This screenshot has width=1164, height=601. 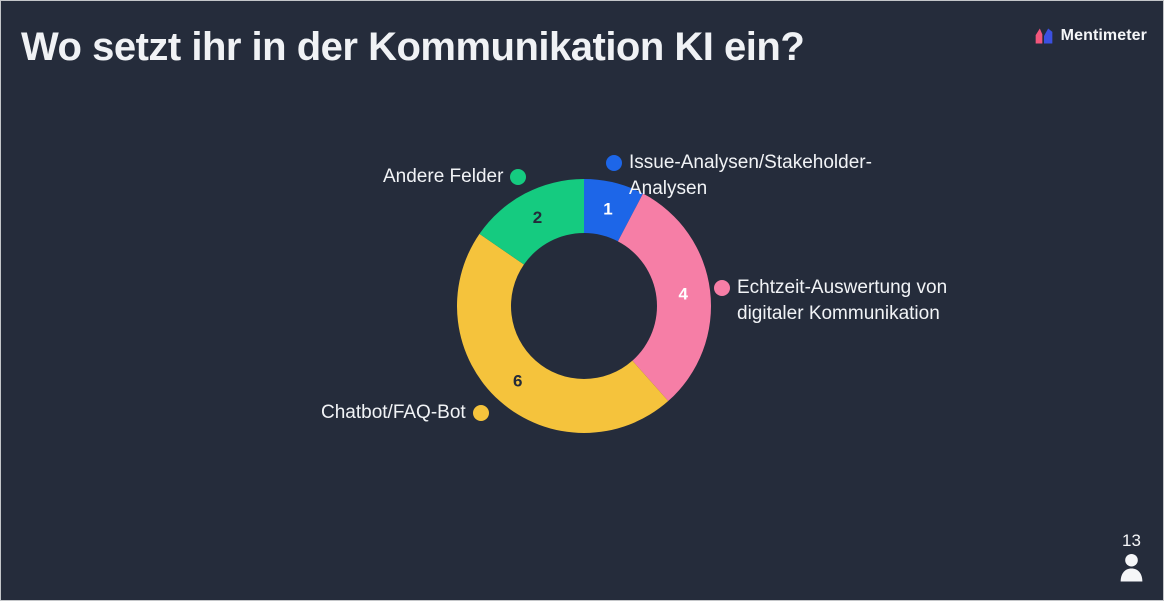 What do you see at coordinates (443, 176) in the screenshot?
I see `legend-label: Andere Felder` at bounding box center [443, 176].